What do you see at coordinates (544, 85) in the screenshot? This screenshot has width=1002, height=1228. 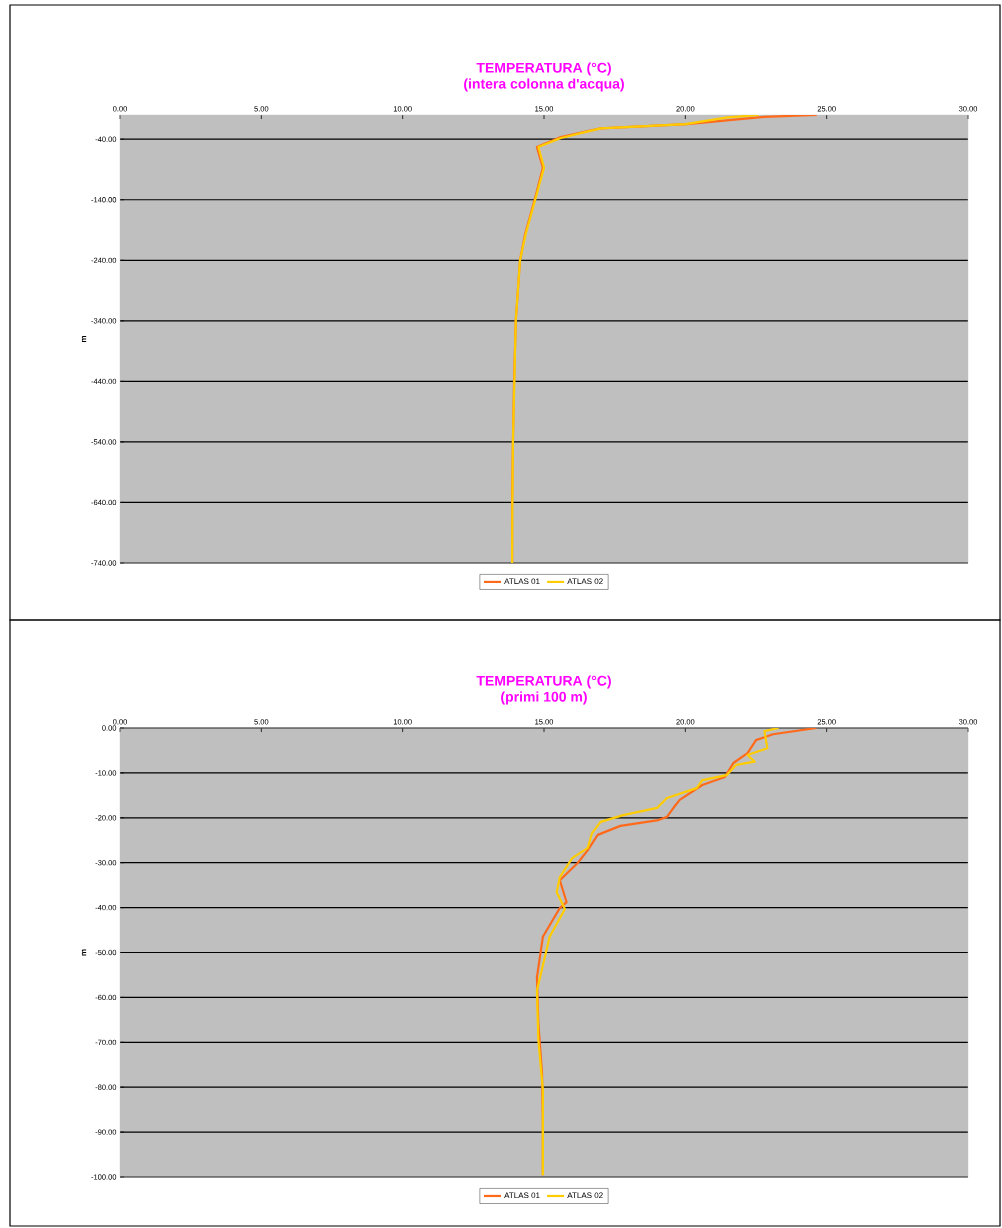 I see `chart-subtitle: (intera colonna d'acqua)` at bounding box center [544, 85].